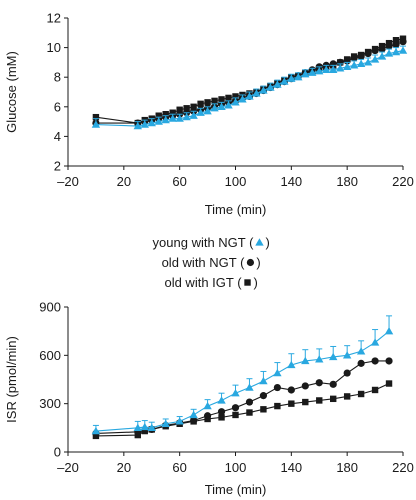  Describe the element at coordinates (57, 166) in the screenshot. I see `y-tick-label: 2` at that location.